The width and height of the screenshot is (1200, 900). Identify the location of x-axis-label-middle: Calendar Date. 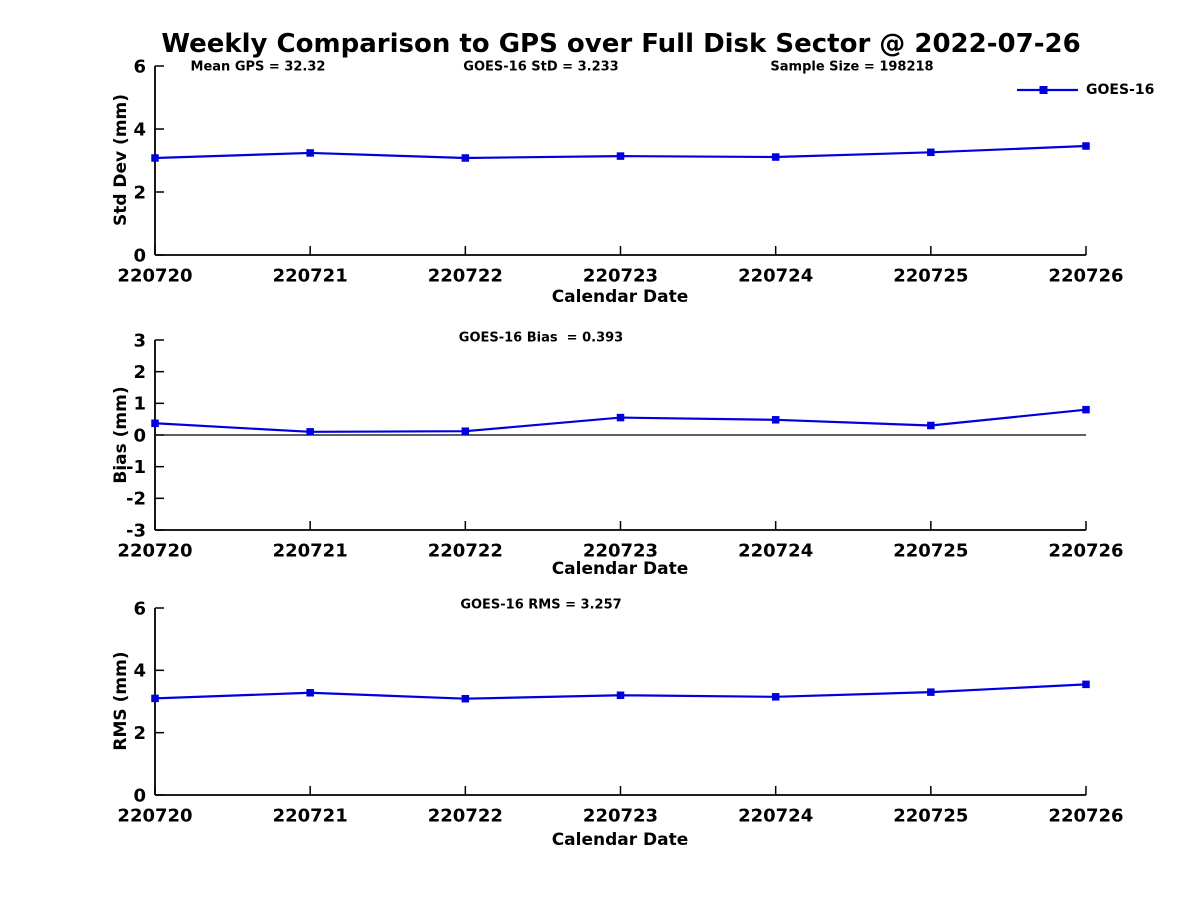
(620, 569).